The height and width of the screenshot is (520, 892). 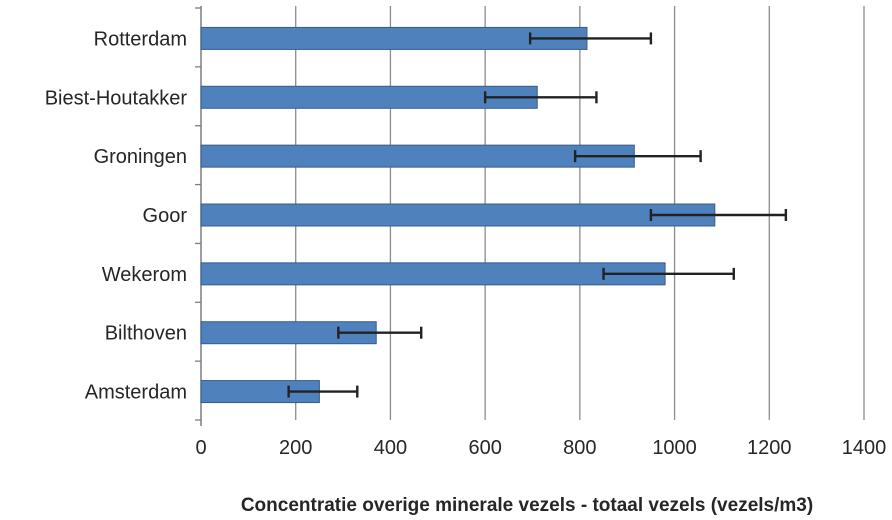 I want to click on x-tick-label-800: 800, so click(x=579, y=448).